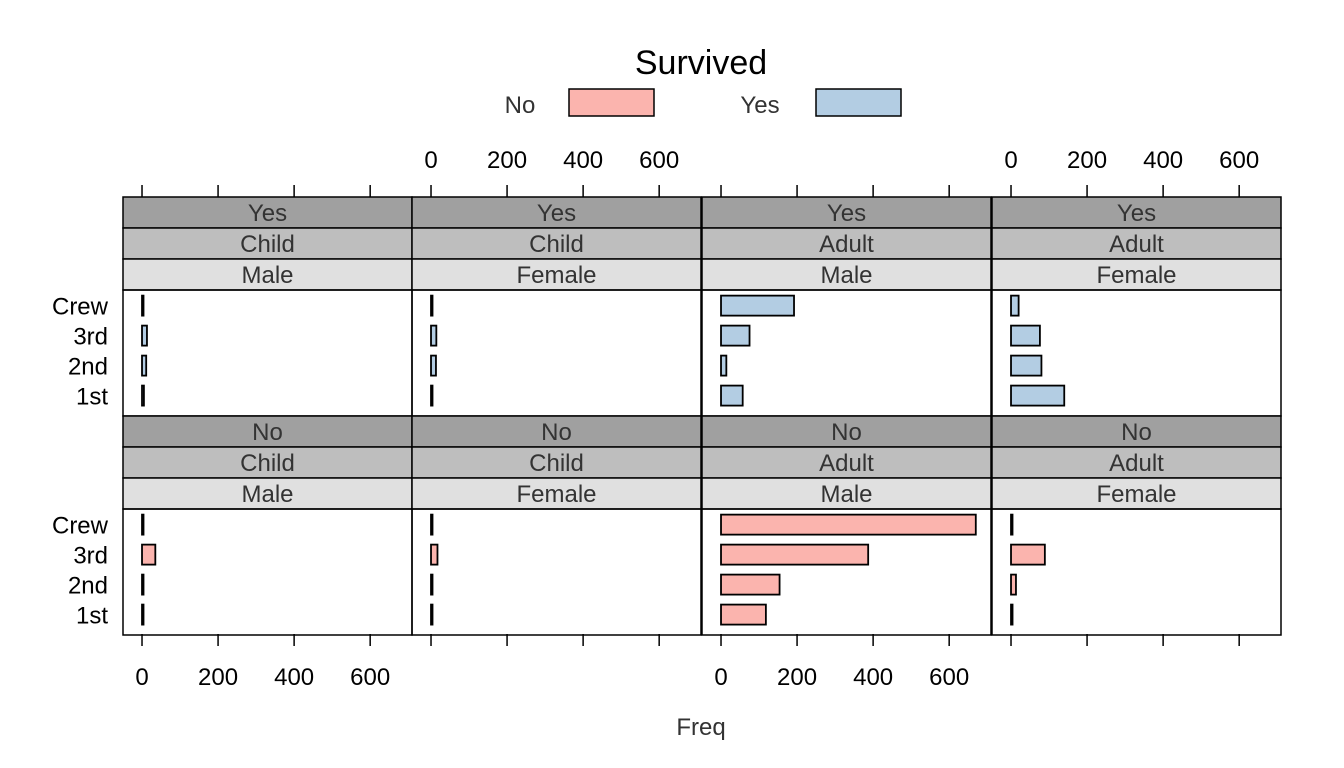 The width and height of the screenshot is (1344, 768). Describe the element at coordinates (701, 63) in the screenshot. I see `legend-title: Survived` at that location.